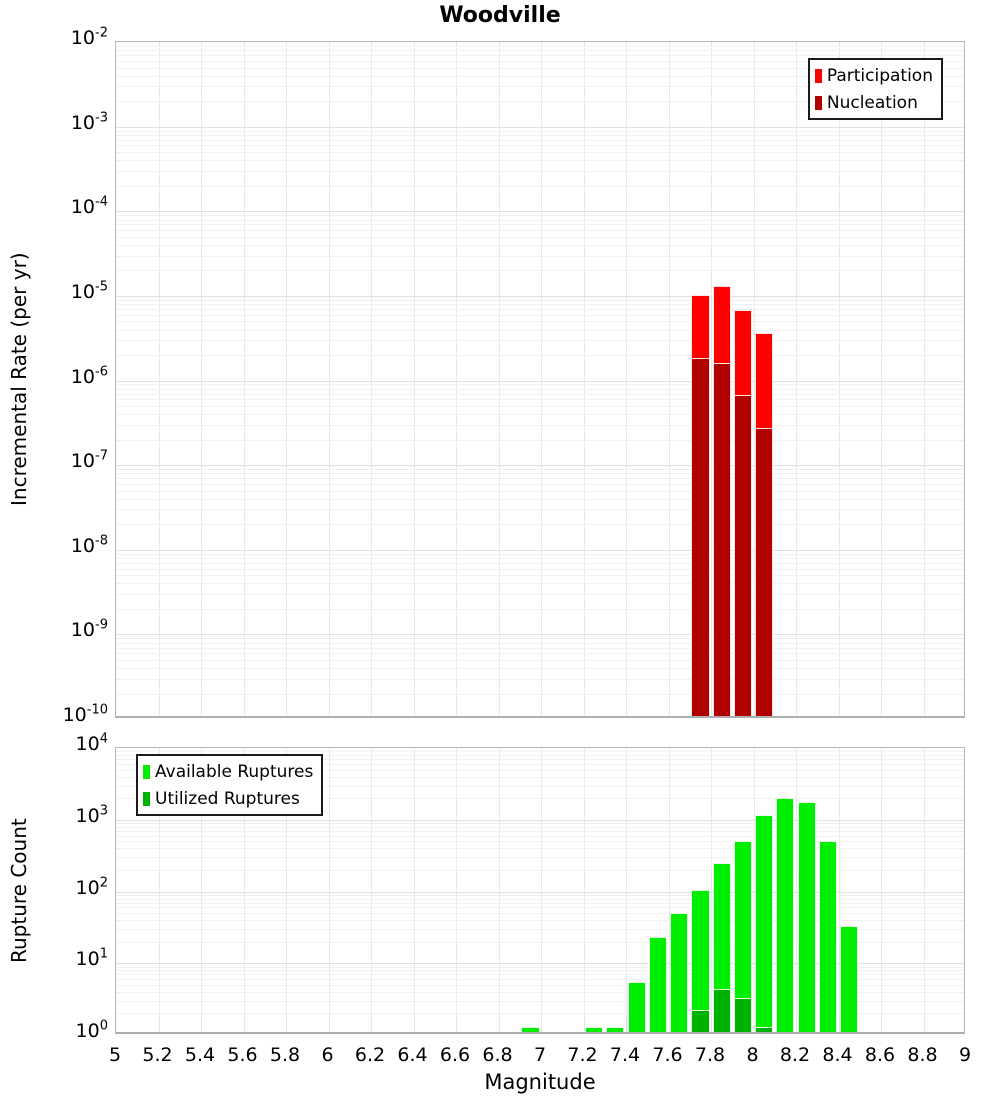 The image size is (1000, 1100). Describe the element at coordinates (540, 1055) in the screenshot. I see `x-tick-label: 7` at that location.